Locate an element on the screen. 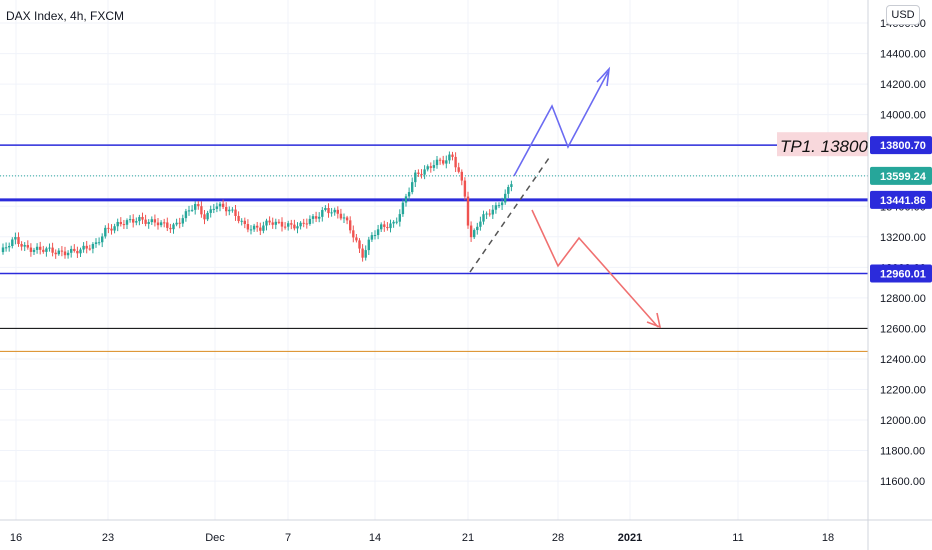 The image size is (932, 550). y-tick-label: 14200.00 is located at coordinates (903, 85).